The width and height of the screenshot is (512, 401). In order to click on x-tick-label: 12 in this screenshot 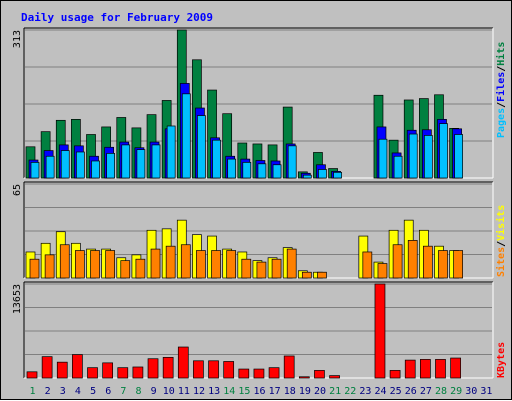, I will do `click(199, 391)`.